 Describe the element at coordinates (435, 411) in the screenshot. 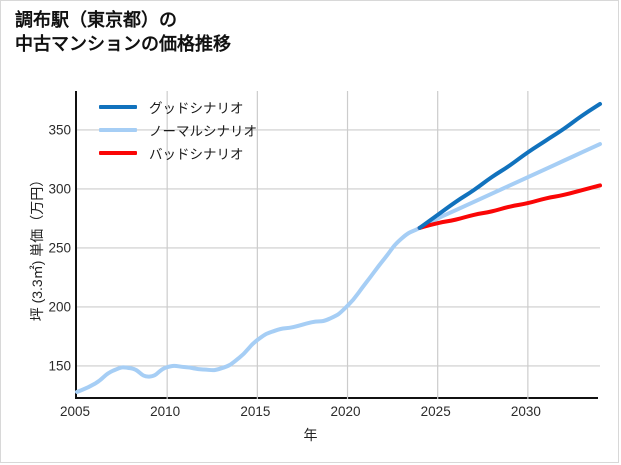

I see `x-tick-label: 2025` at that location.